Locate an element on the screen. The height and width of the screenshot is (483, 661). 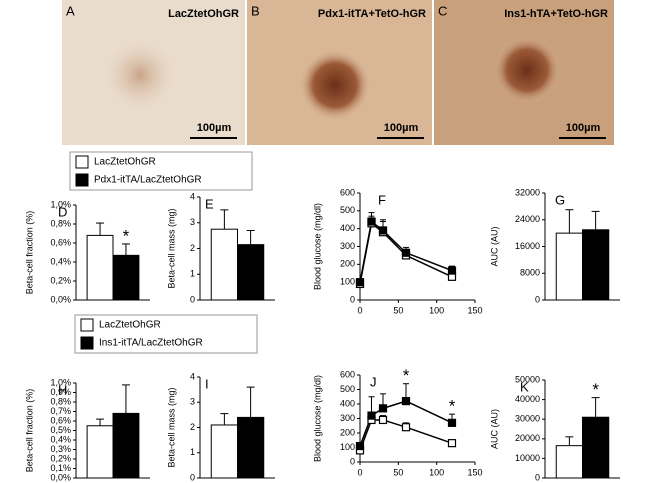
panel-caption: Ins1-hTA+TetO-hGR is located at coordinates (556, 14).